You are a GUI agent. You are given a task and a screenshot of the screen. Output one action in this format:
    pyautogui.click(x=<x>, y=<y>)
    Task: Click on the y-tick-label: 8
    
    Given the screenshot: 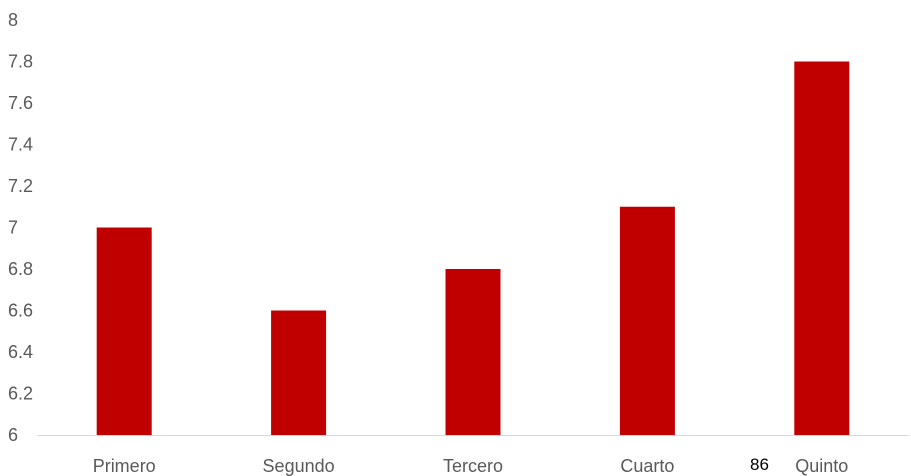 What is the action you would take?
    pyautogui.click(x=13, y=20)
    